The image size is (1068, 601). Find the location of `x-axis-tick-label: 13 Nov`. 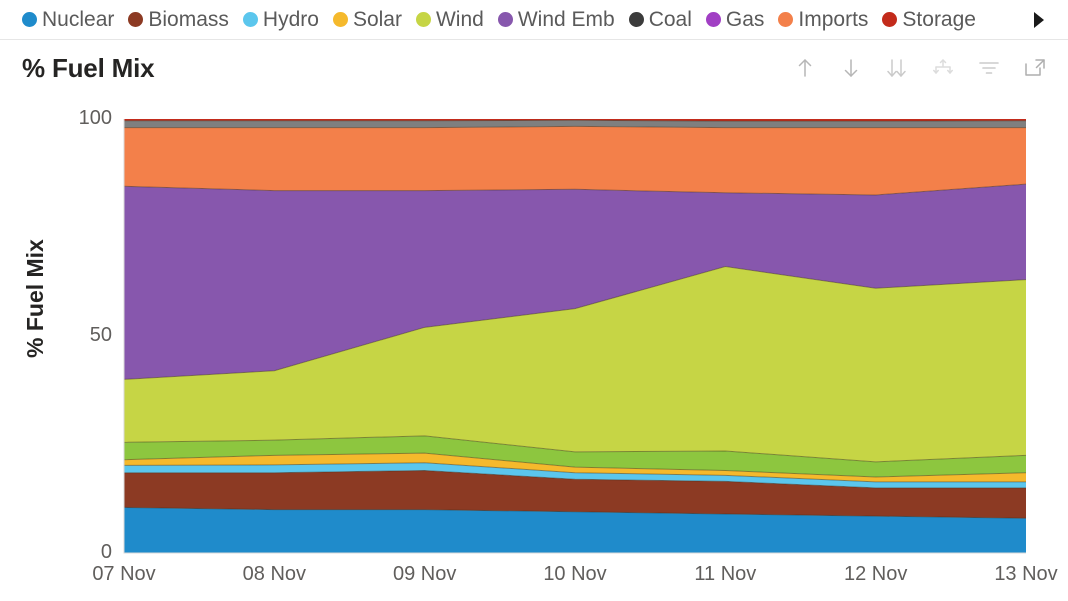

x-axis-tick-label: 13 Nov is located at coordinates (1026, 574).